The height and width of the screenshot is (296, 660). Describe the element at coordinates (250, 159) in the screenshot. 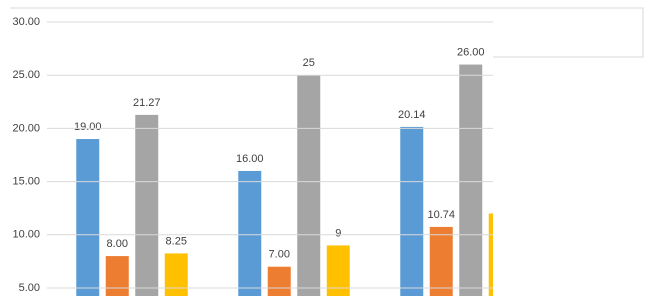

I see `data-label: 16.00` at that location.